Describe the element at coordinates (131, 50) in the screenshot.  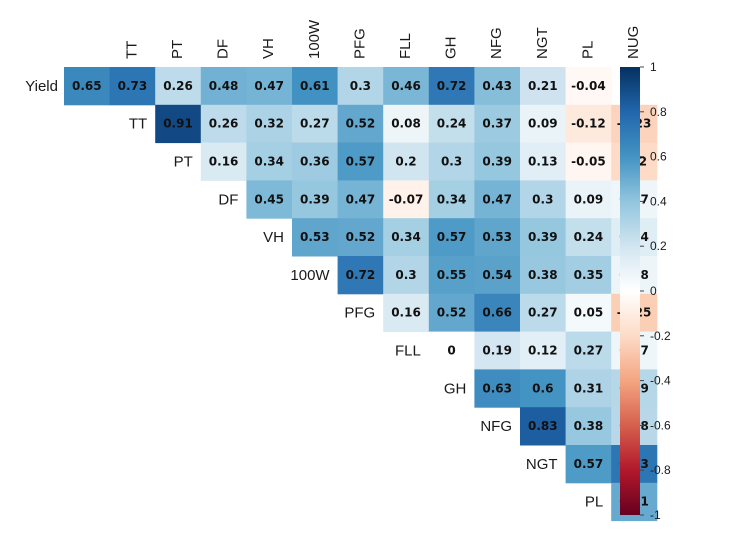
I see `column-label-tt: TT` at that location.